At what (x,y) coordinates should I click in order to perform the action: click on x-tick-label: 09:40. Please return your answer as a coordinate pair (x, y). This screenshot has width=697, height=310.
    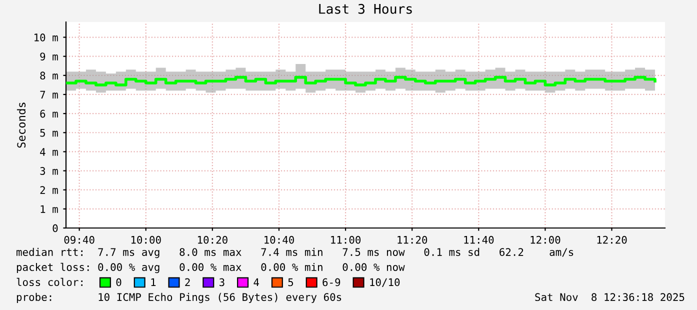
    Looking at the image, I should click on (79, 240).